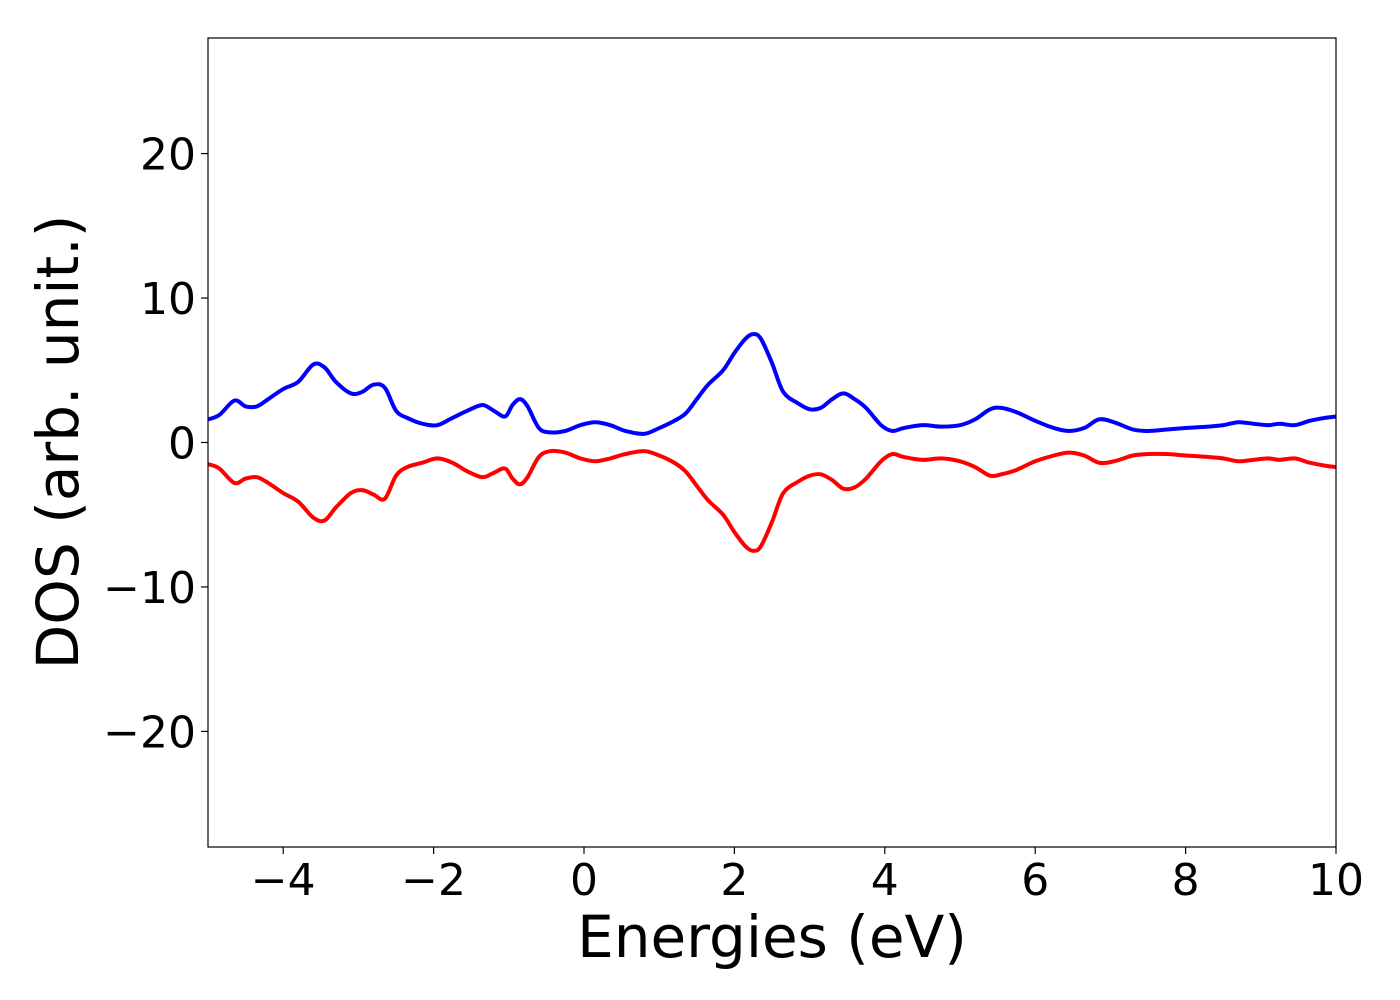 Image resolution: width=1400 pixels, height=1000 pixels. Describe the element at coordinates (772, 937) in the screenshot. I see `x-axis-label: Energies (eV)` at that location.